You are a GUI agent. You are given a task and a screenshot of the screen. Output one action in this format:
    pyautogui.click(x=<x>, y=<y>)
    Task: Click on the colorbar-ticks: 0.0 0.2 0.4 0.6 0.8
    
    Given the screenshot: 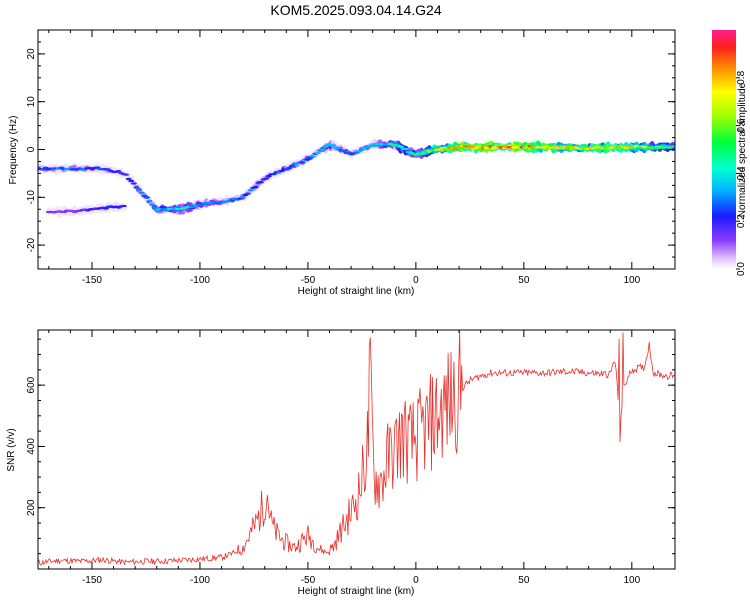 What is the action you would take?
    pyautogui.click(x=741, y=173)
    